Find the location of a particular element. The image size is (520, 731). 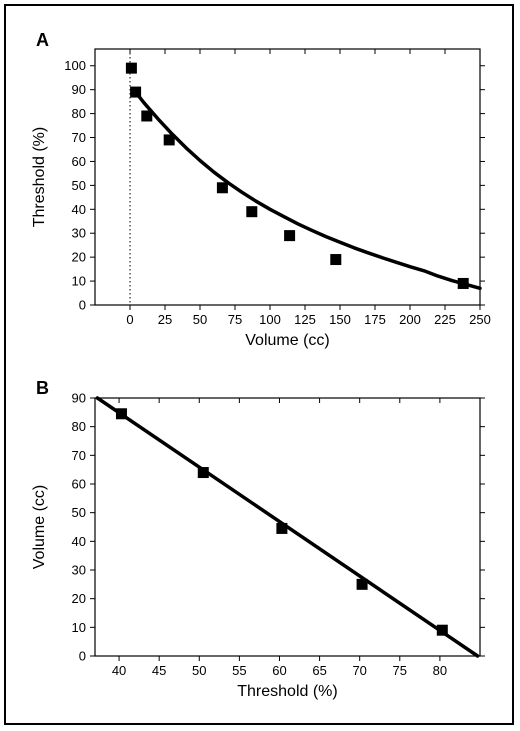

panel-b-y-tick-label: 0 is located at coordinates (82, 656).